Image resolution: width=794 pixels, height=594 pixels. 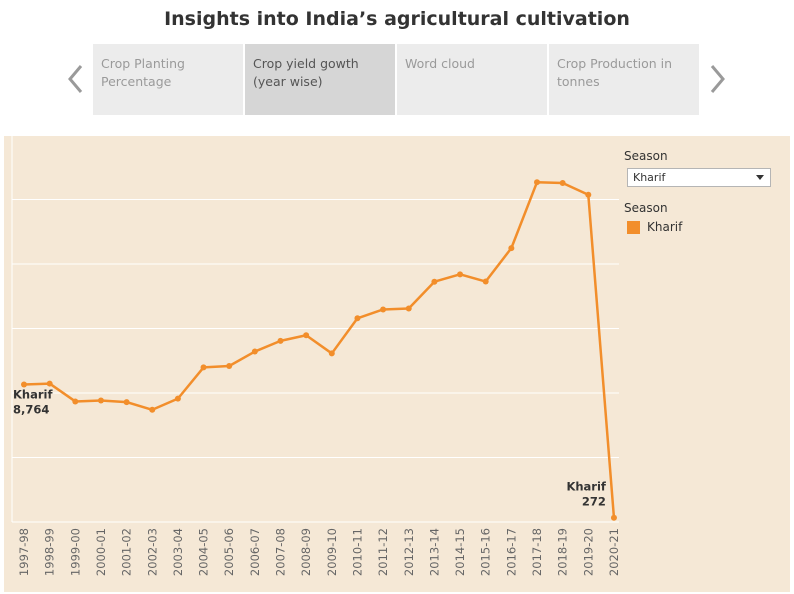 What do you see at coordinates (434, 552) in the screenshot?
I see `x-tick-label: 2013-14` at bounding box center [434, 552].